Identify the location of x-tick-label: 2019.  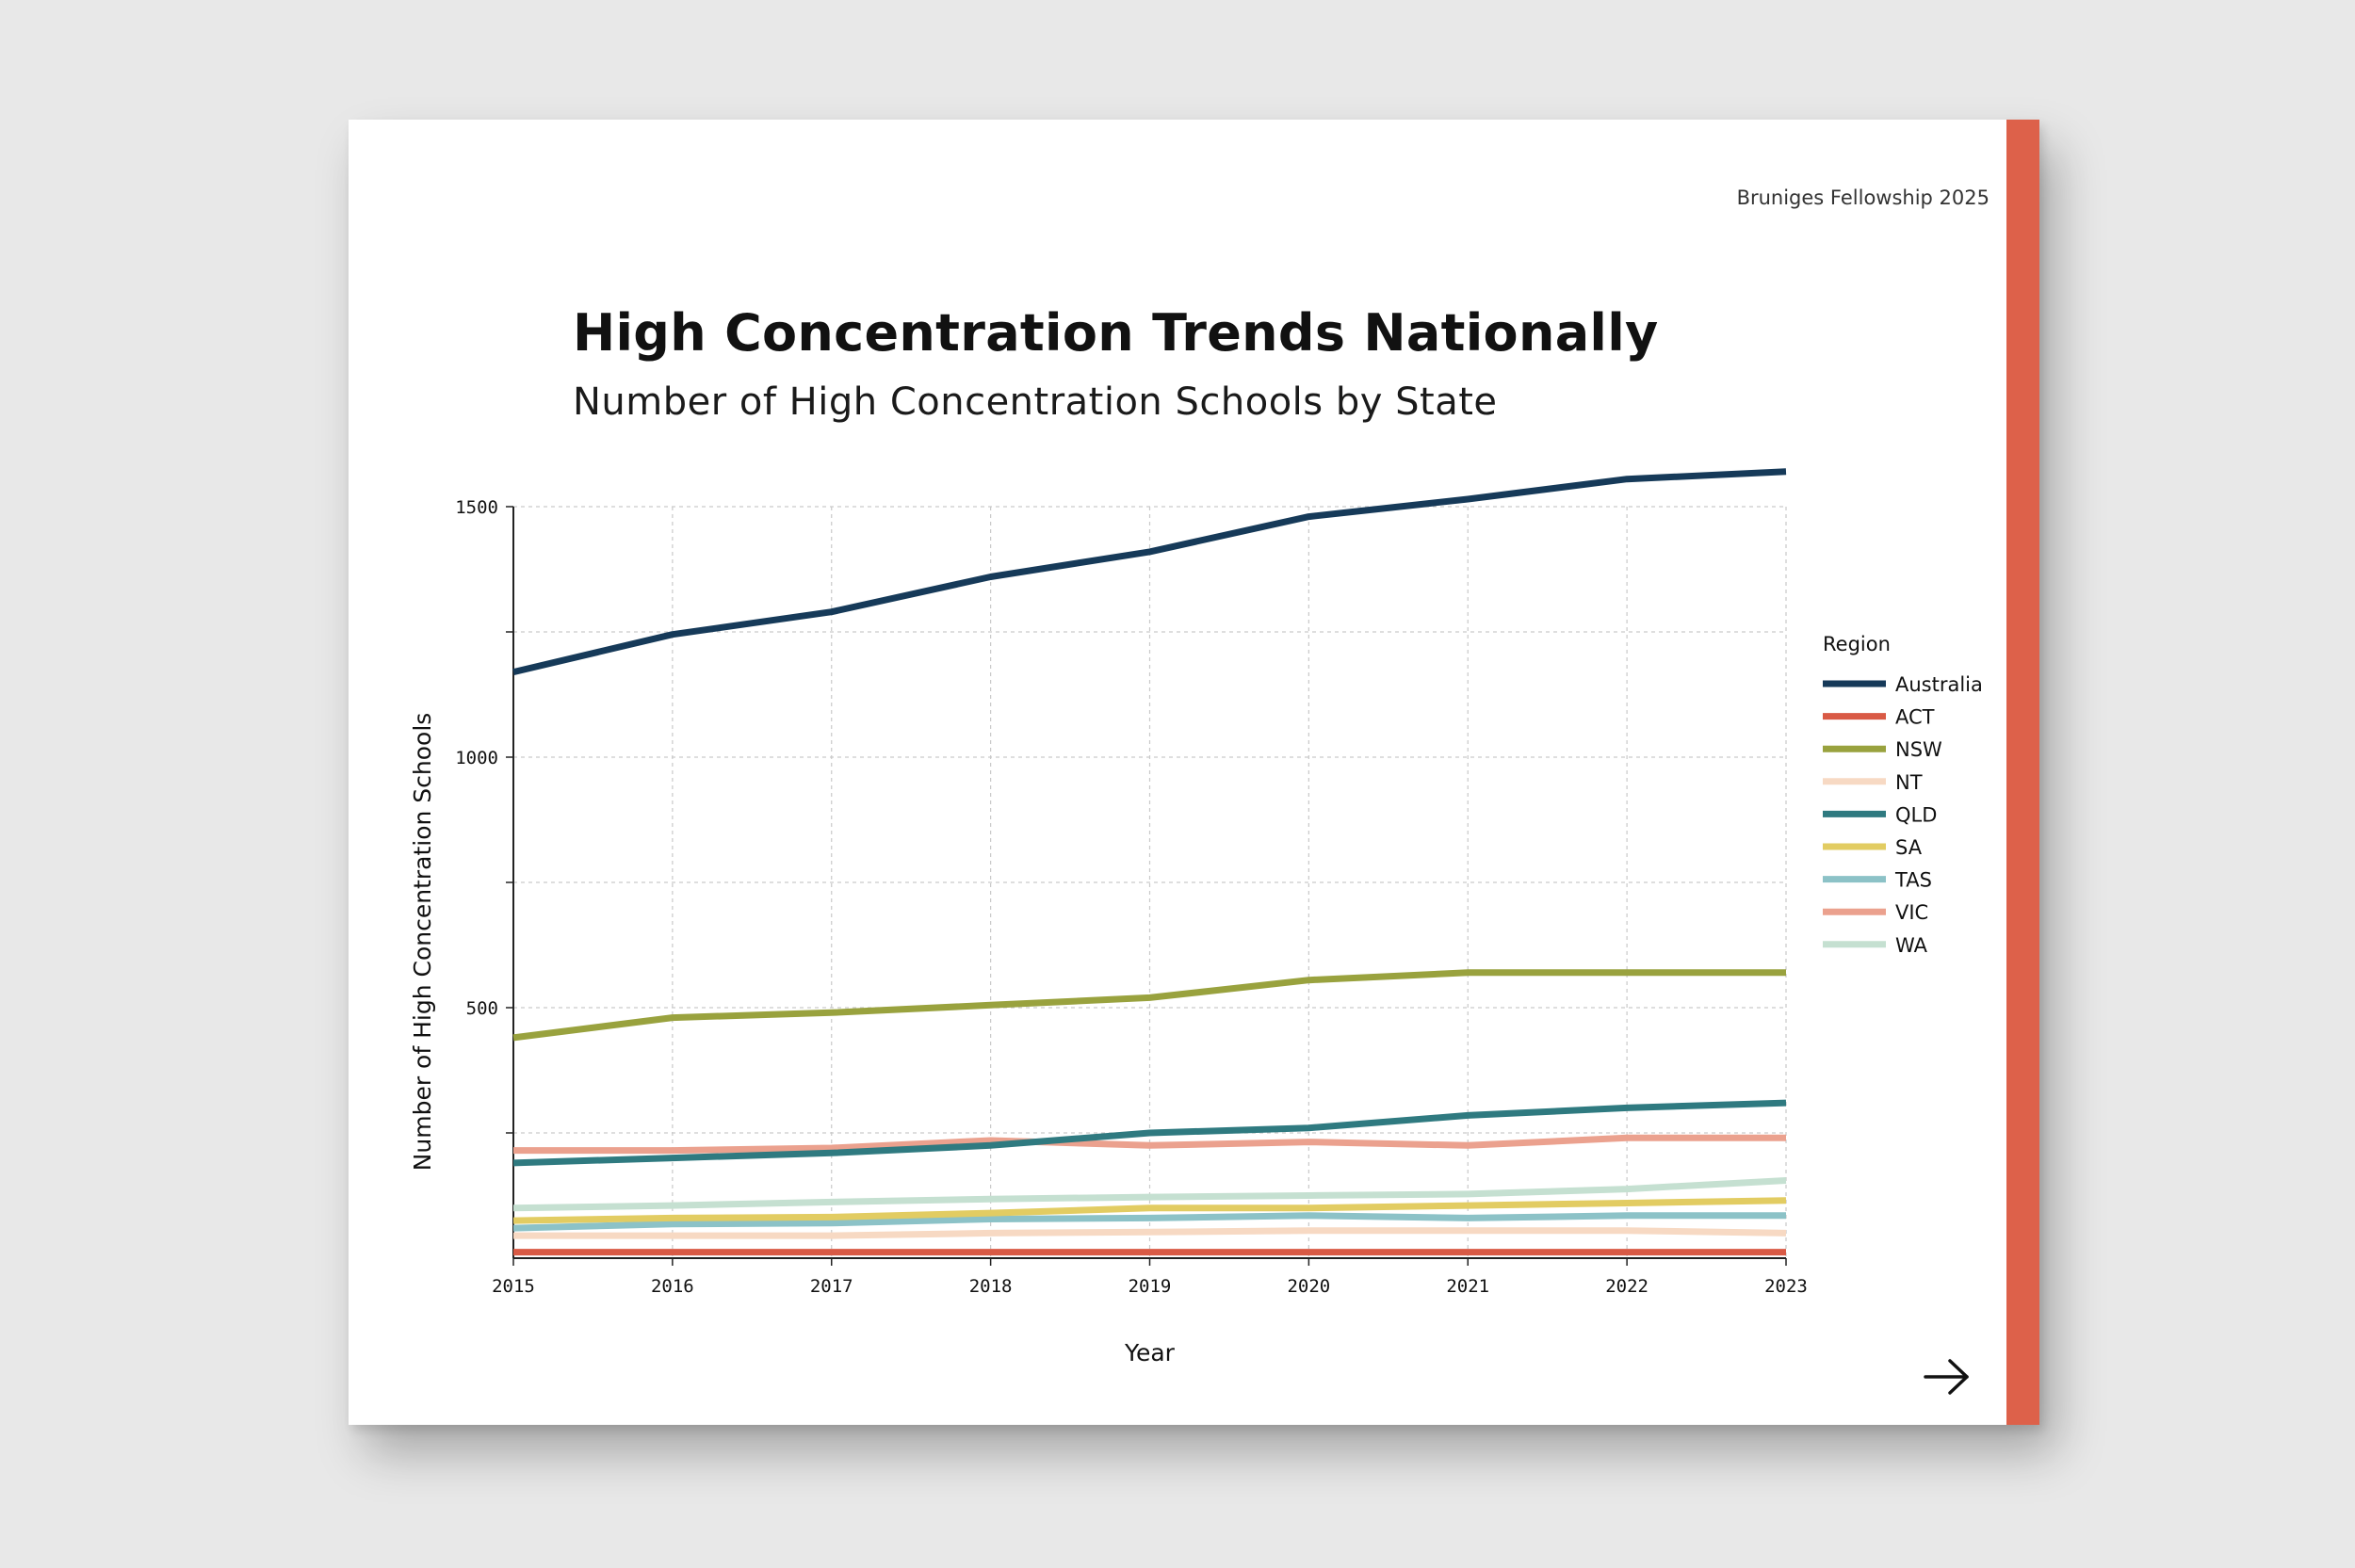
(1150, 1286).